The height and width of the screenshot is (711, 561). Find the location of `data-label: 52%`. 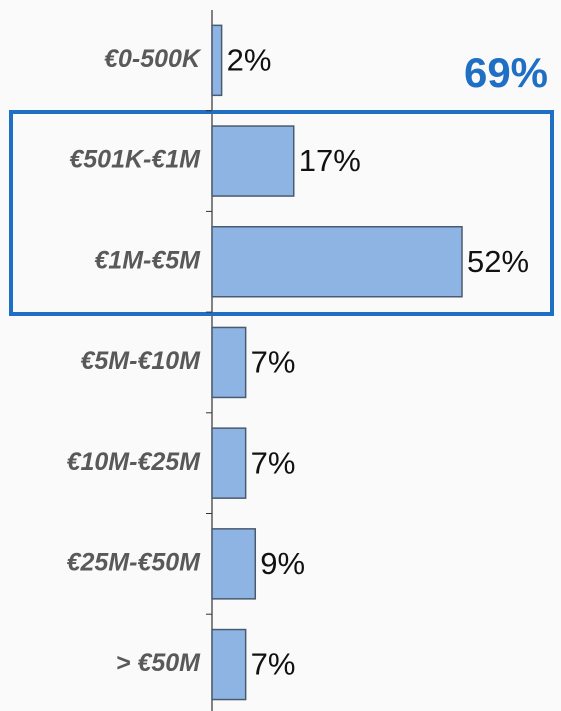

data-label: 52% is located at coordinates (498, 261).